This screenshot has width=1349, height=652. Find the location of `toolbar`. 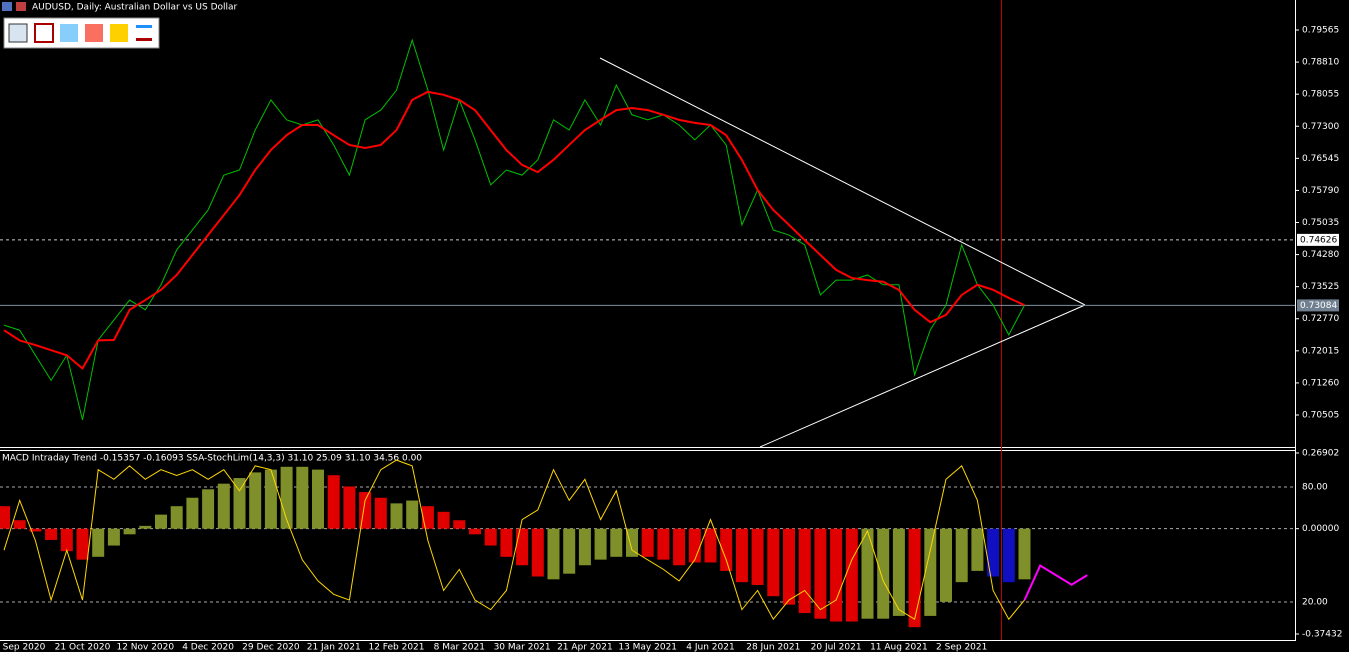

toolbar is located at coordinates (81, 33).